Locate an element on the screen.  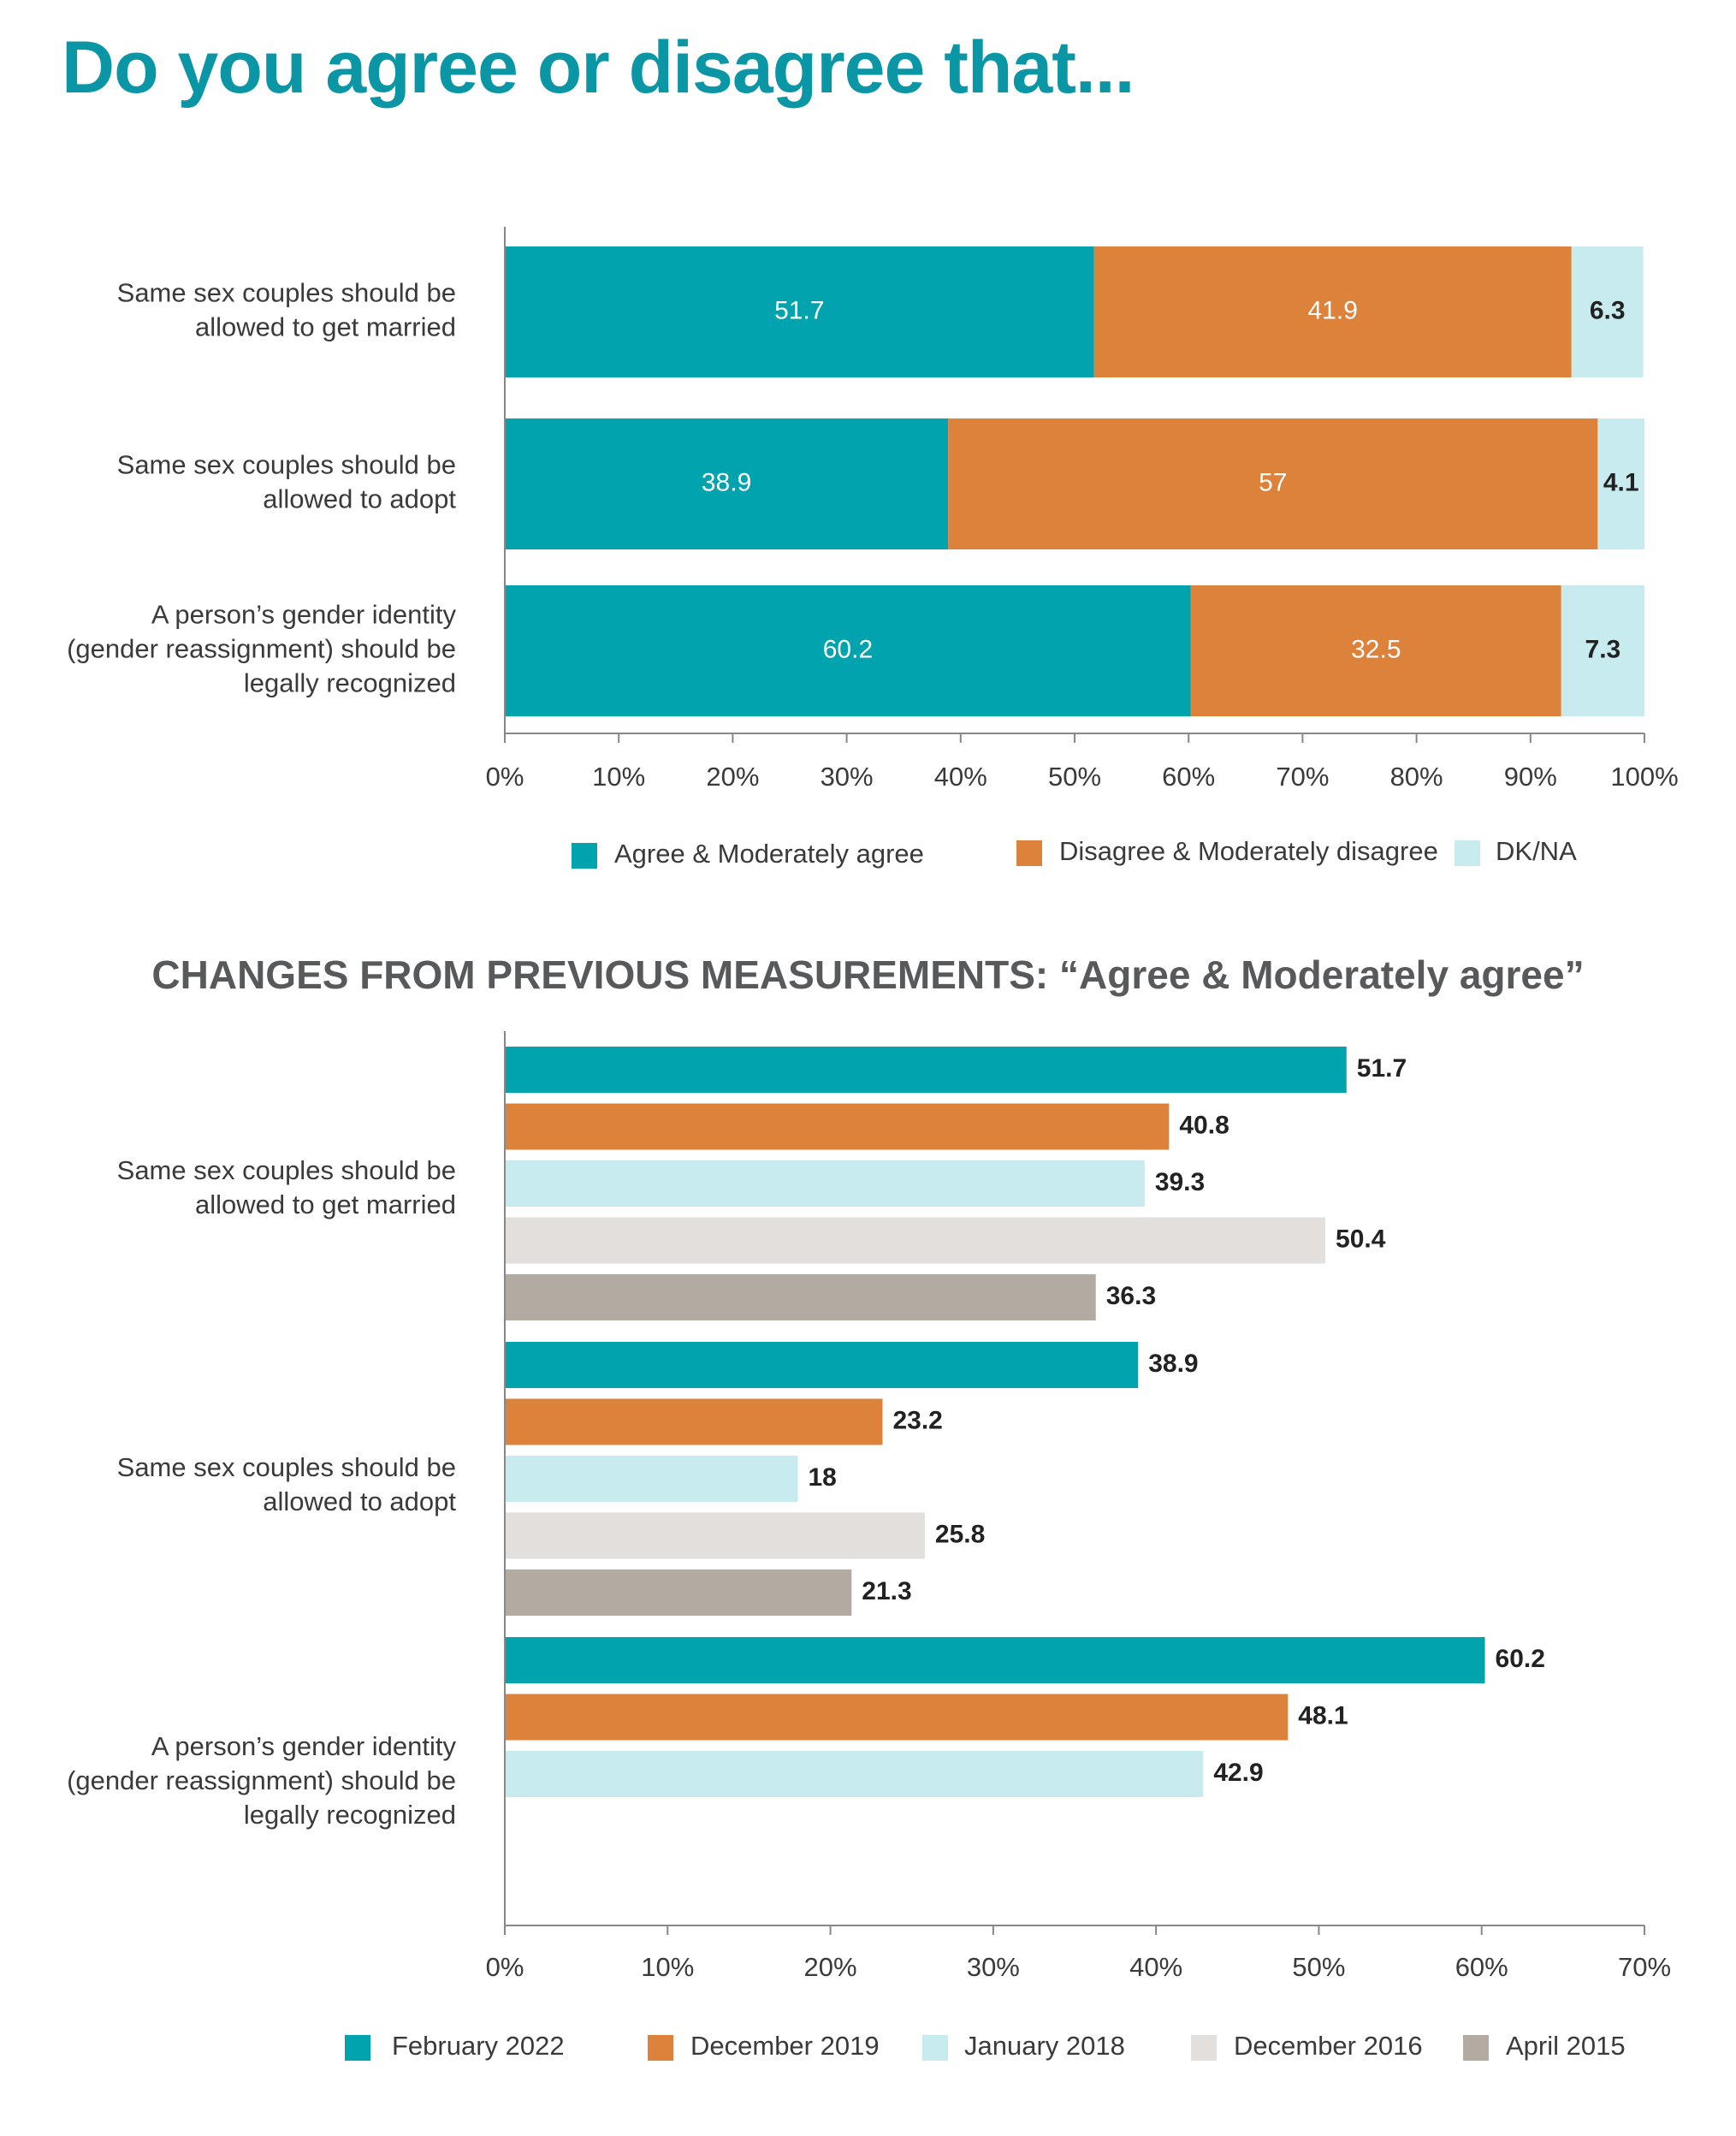
legend-label: April 2015 is located at coordinates (1566, 2046).